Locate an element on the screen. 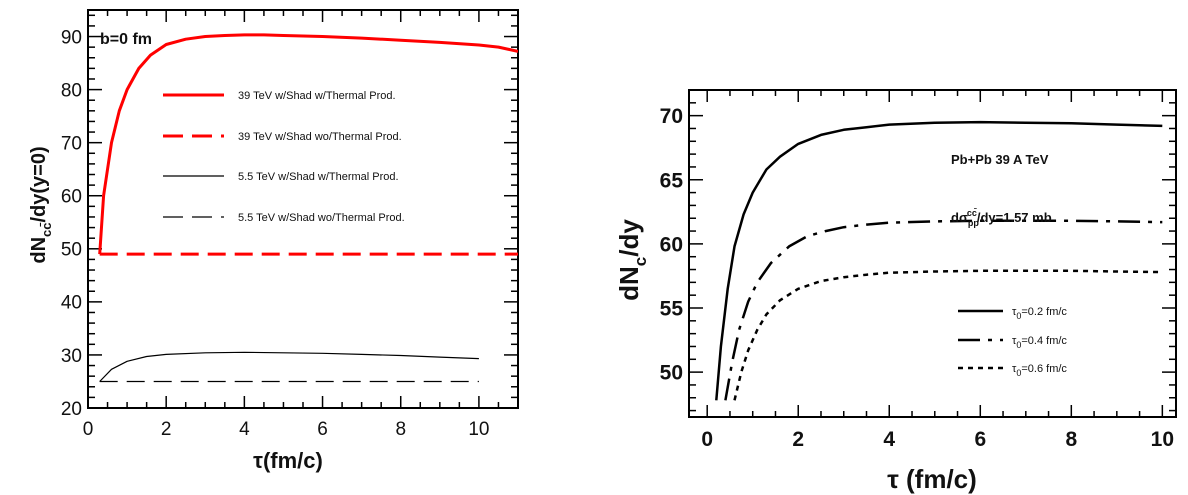 Image resolution: width=1188 pixels, height=495 pixels. annot-part: dσ is located at coordinates (959, 217).